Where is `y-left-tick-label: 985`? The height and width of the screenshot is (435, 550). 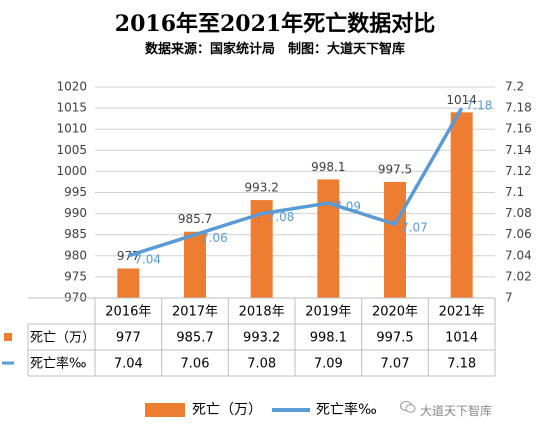
y-left-tick-label: 985 is located at coordinates (75, 234).